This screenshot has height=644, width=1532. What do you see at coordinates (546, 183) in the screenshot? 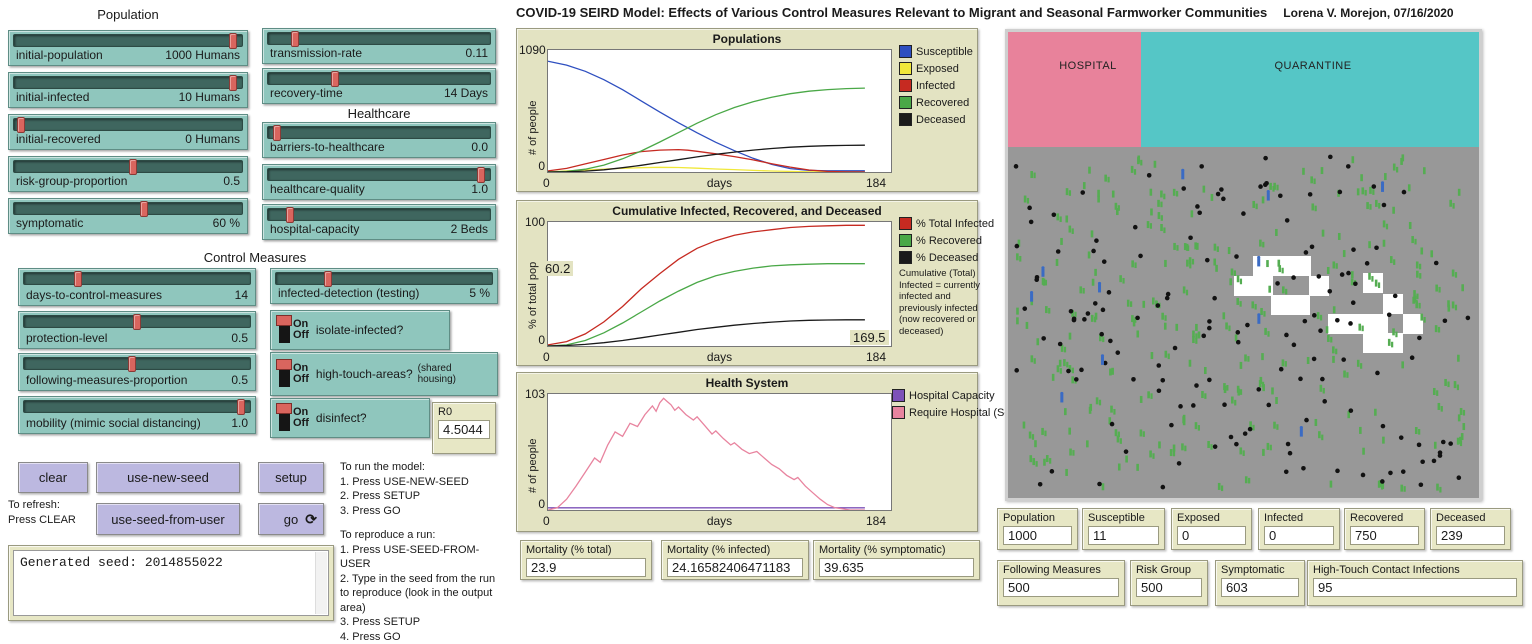
I see `populations-xmin-tick: 0` at bounding box center [546, 183].